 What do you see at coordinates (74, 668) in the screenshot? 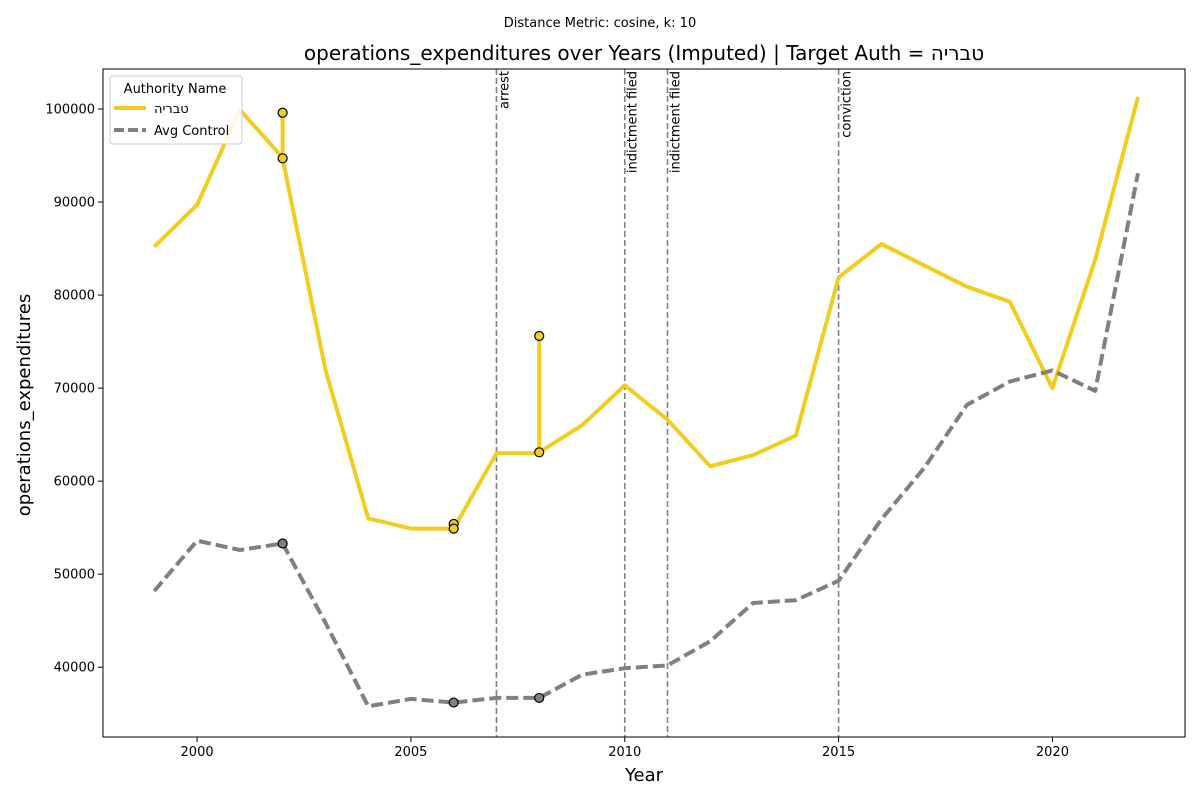
I see `y-tick-label-0: 40000` at bounding box center [74, 668].